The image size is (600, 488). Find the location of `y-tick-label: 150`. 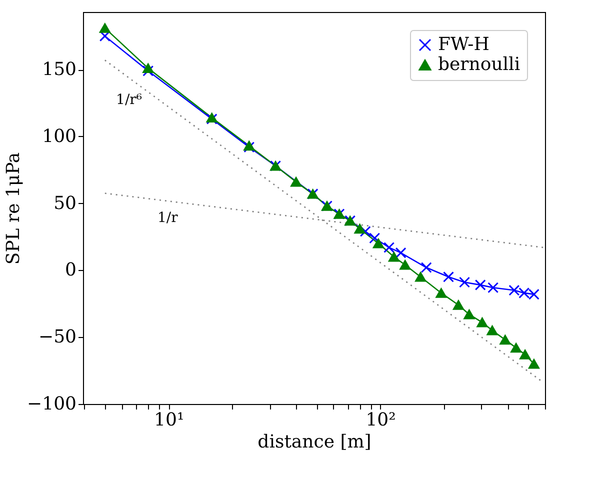

y-tick-label: 150 is located at coordinates (59, 69).